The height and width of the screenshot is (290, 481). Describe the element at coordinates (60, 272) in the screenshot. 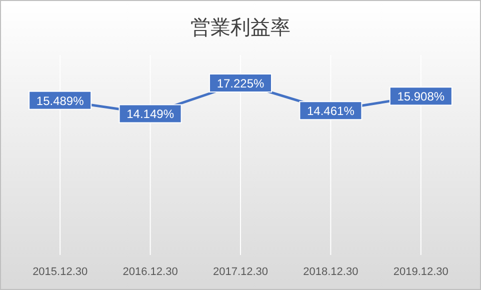

I see `x-tick-label: 2015.12.30` at that location.